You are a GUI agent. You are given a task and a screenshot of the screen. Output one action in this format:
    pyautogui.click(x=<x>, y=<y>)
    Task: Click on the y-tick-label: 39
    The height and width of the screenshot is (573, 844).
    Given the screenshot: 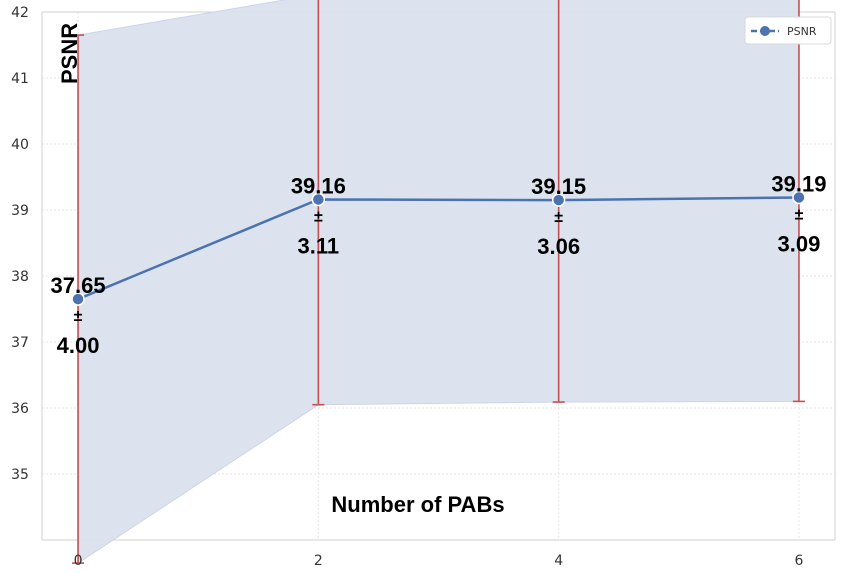 What is the action you would take?
    pyautogui.click(x=20, y=211)
    